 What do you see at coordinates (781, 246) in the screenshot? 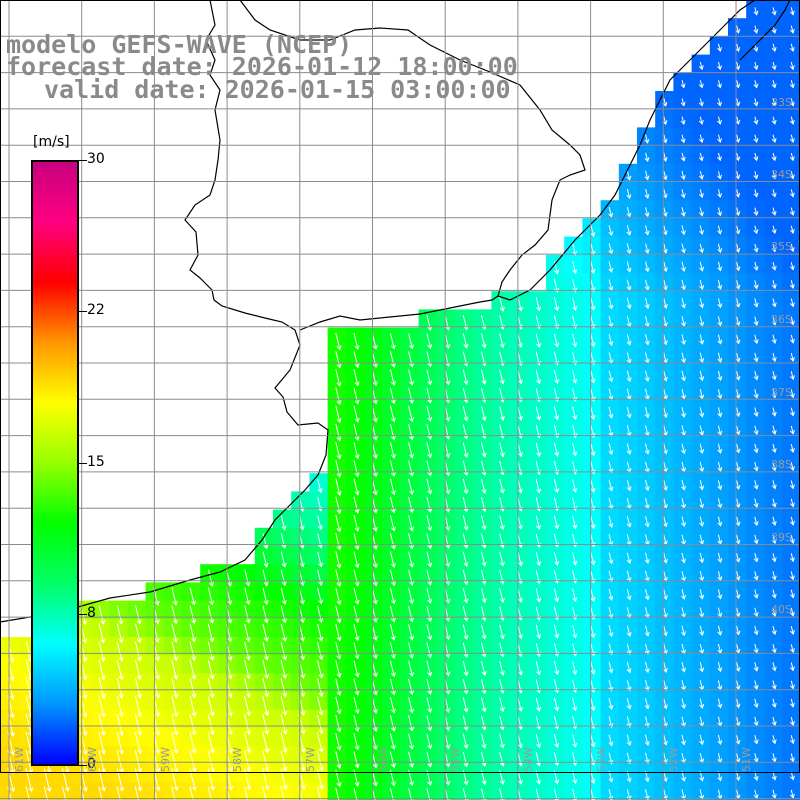
I see `lat-label: 35S` at bounding box center [781, 246].